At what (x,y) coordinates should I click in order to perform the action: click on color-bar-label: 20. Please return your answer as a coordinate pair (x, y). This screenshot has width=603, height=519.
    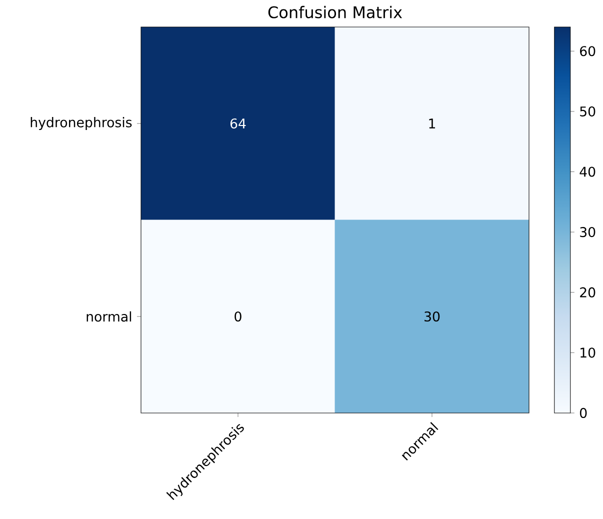
    Looking at the image, I should click on (588, 292).